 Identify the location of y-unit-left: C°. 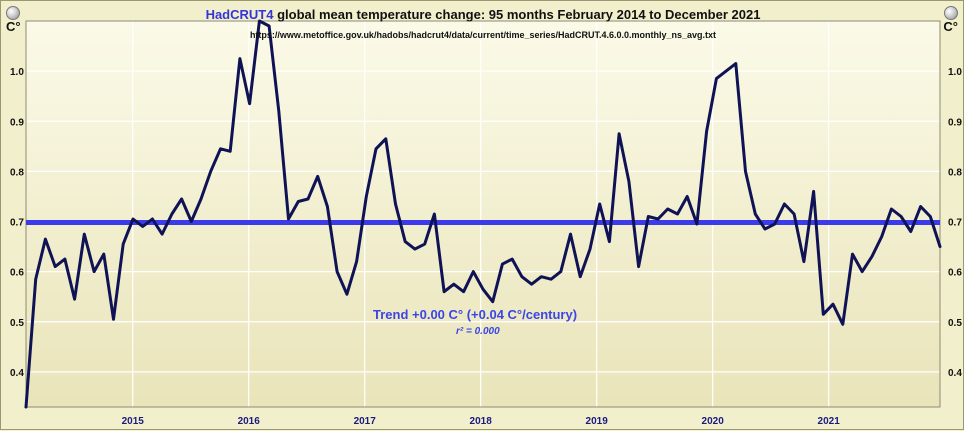
(13, 26).